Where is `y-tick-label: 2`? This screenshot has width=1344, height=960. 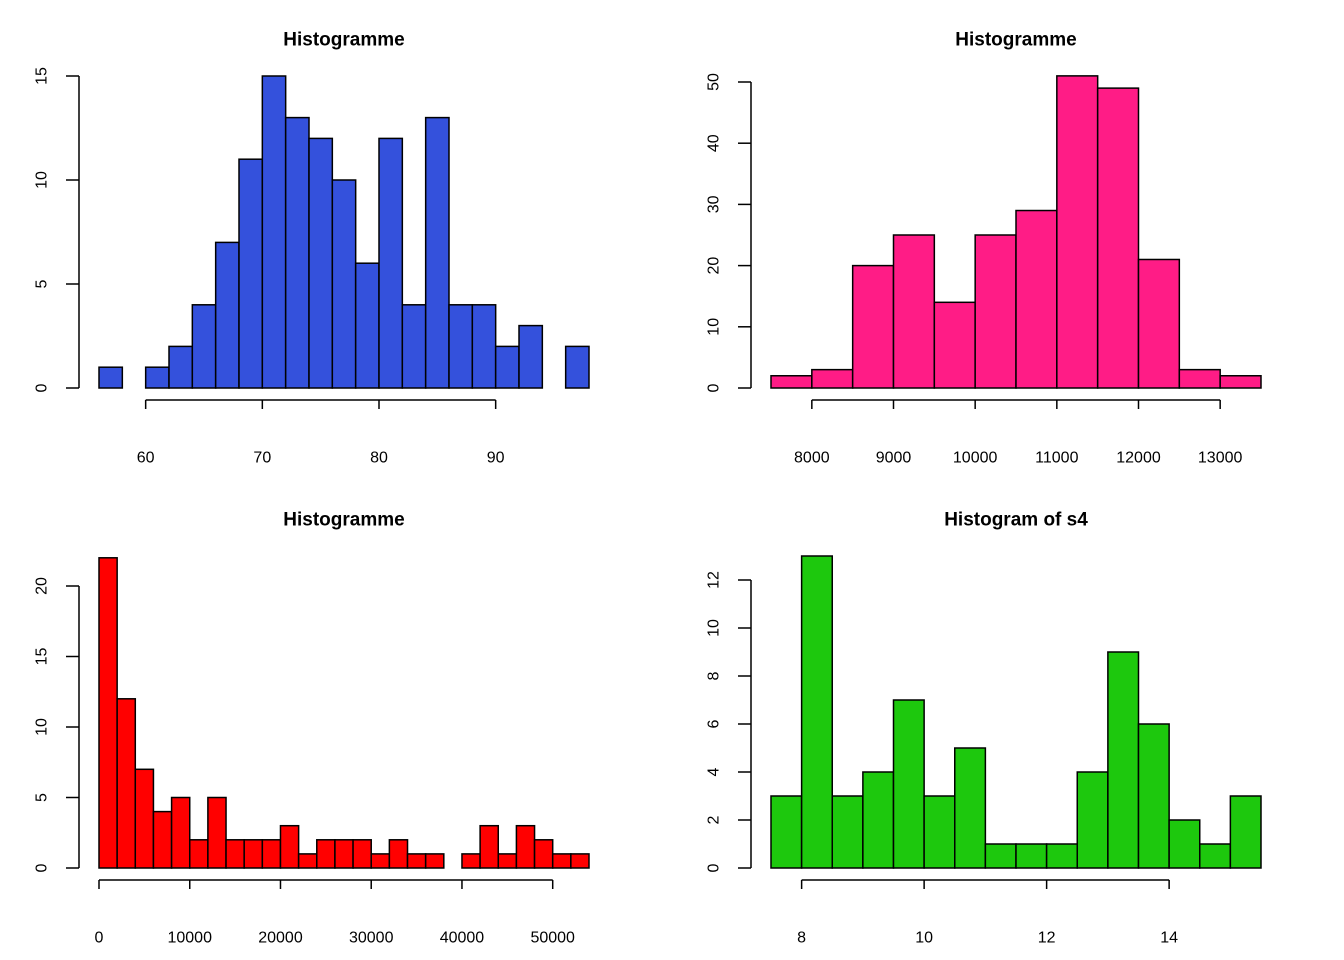 y-tick-label: 2 is located at coordinates (714, 819).